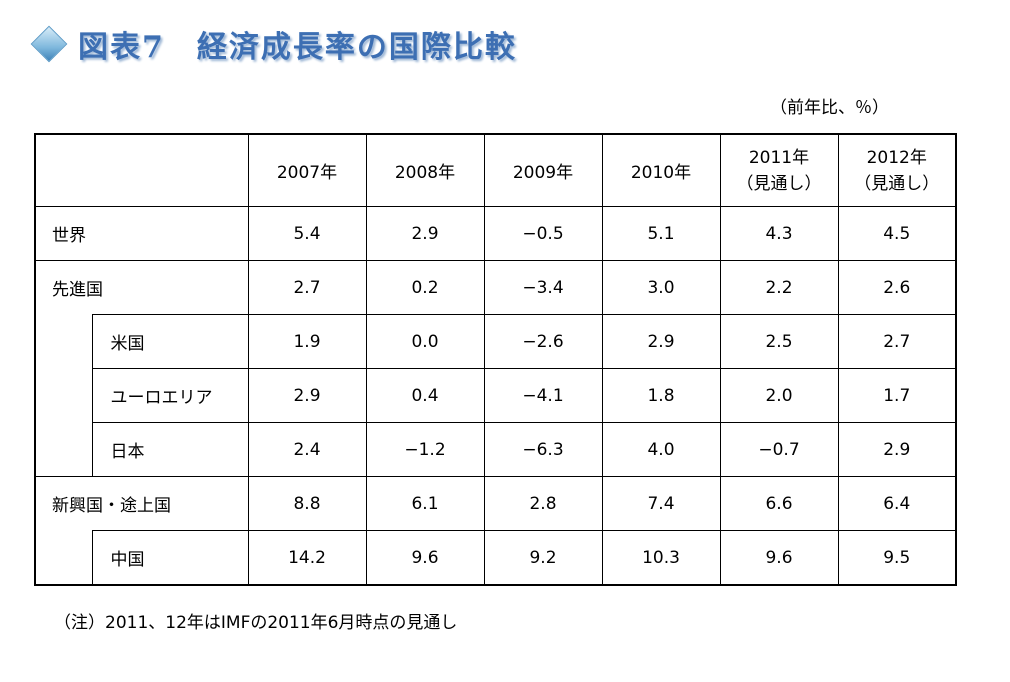  What do you see at coordinates (779, 395) in the screenshot?
I see `table-cell: 2.0` at bounding box center [779, 395].